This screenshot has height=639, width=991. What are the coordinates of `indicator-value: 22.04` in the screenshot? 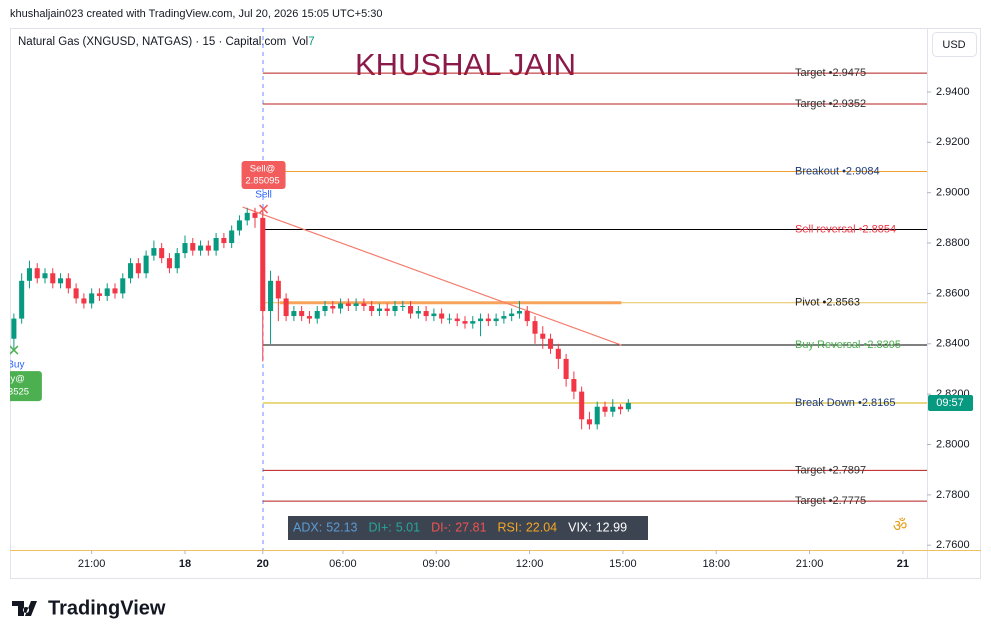 It's located at (541, 527).